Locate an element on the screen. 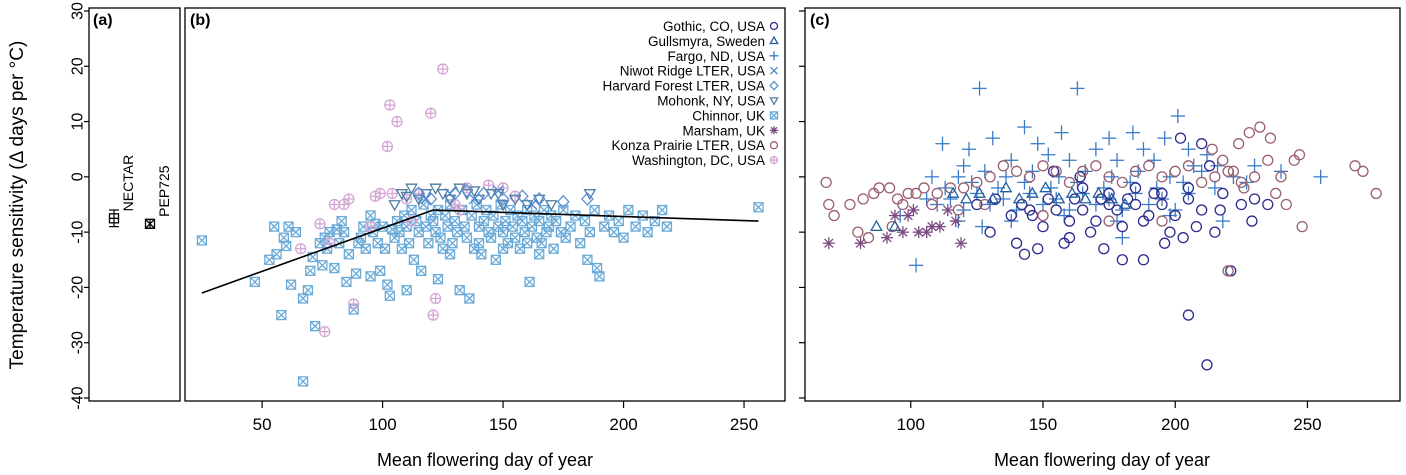  legend-label: Harvard Forest LTER, USA is located at coordinates (683, 86).